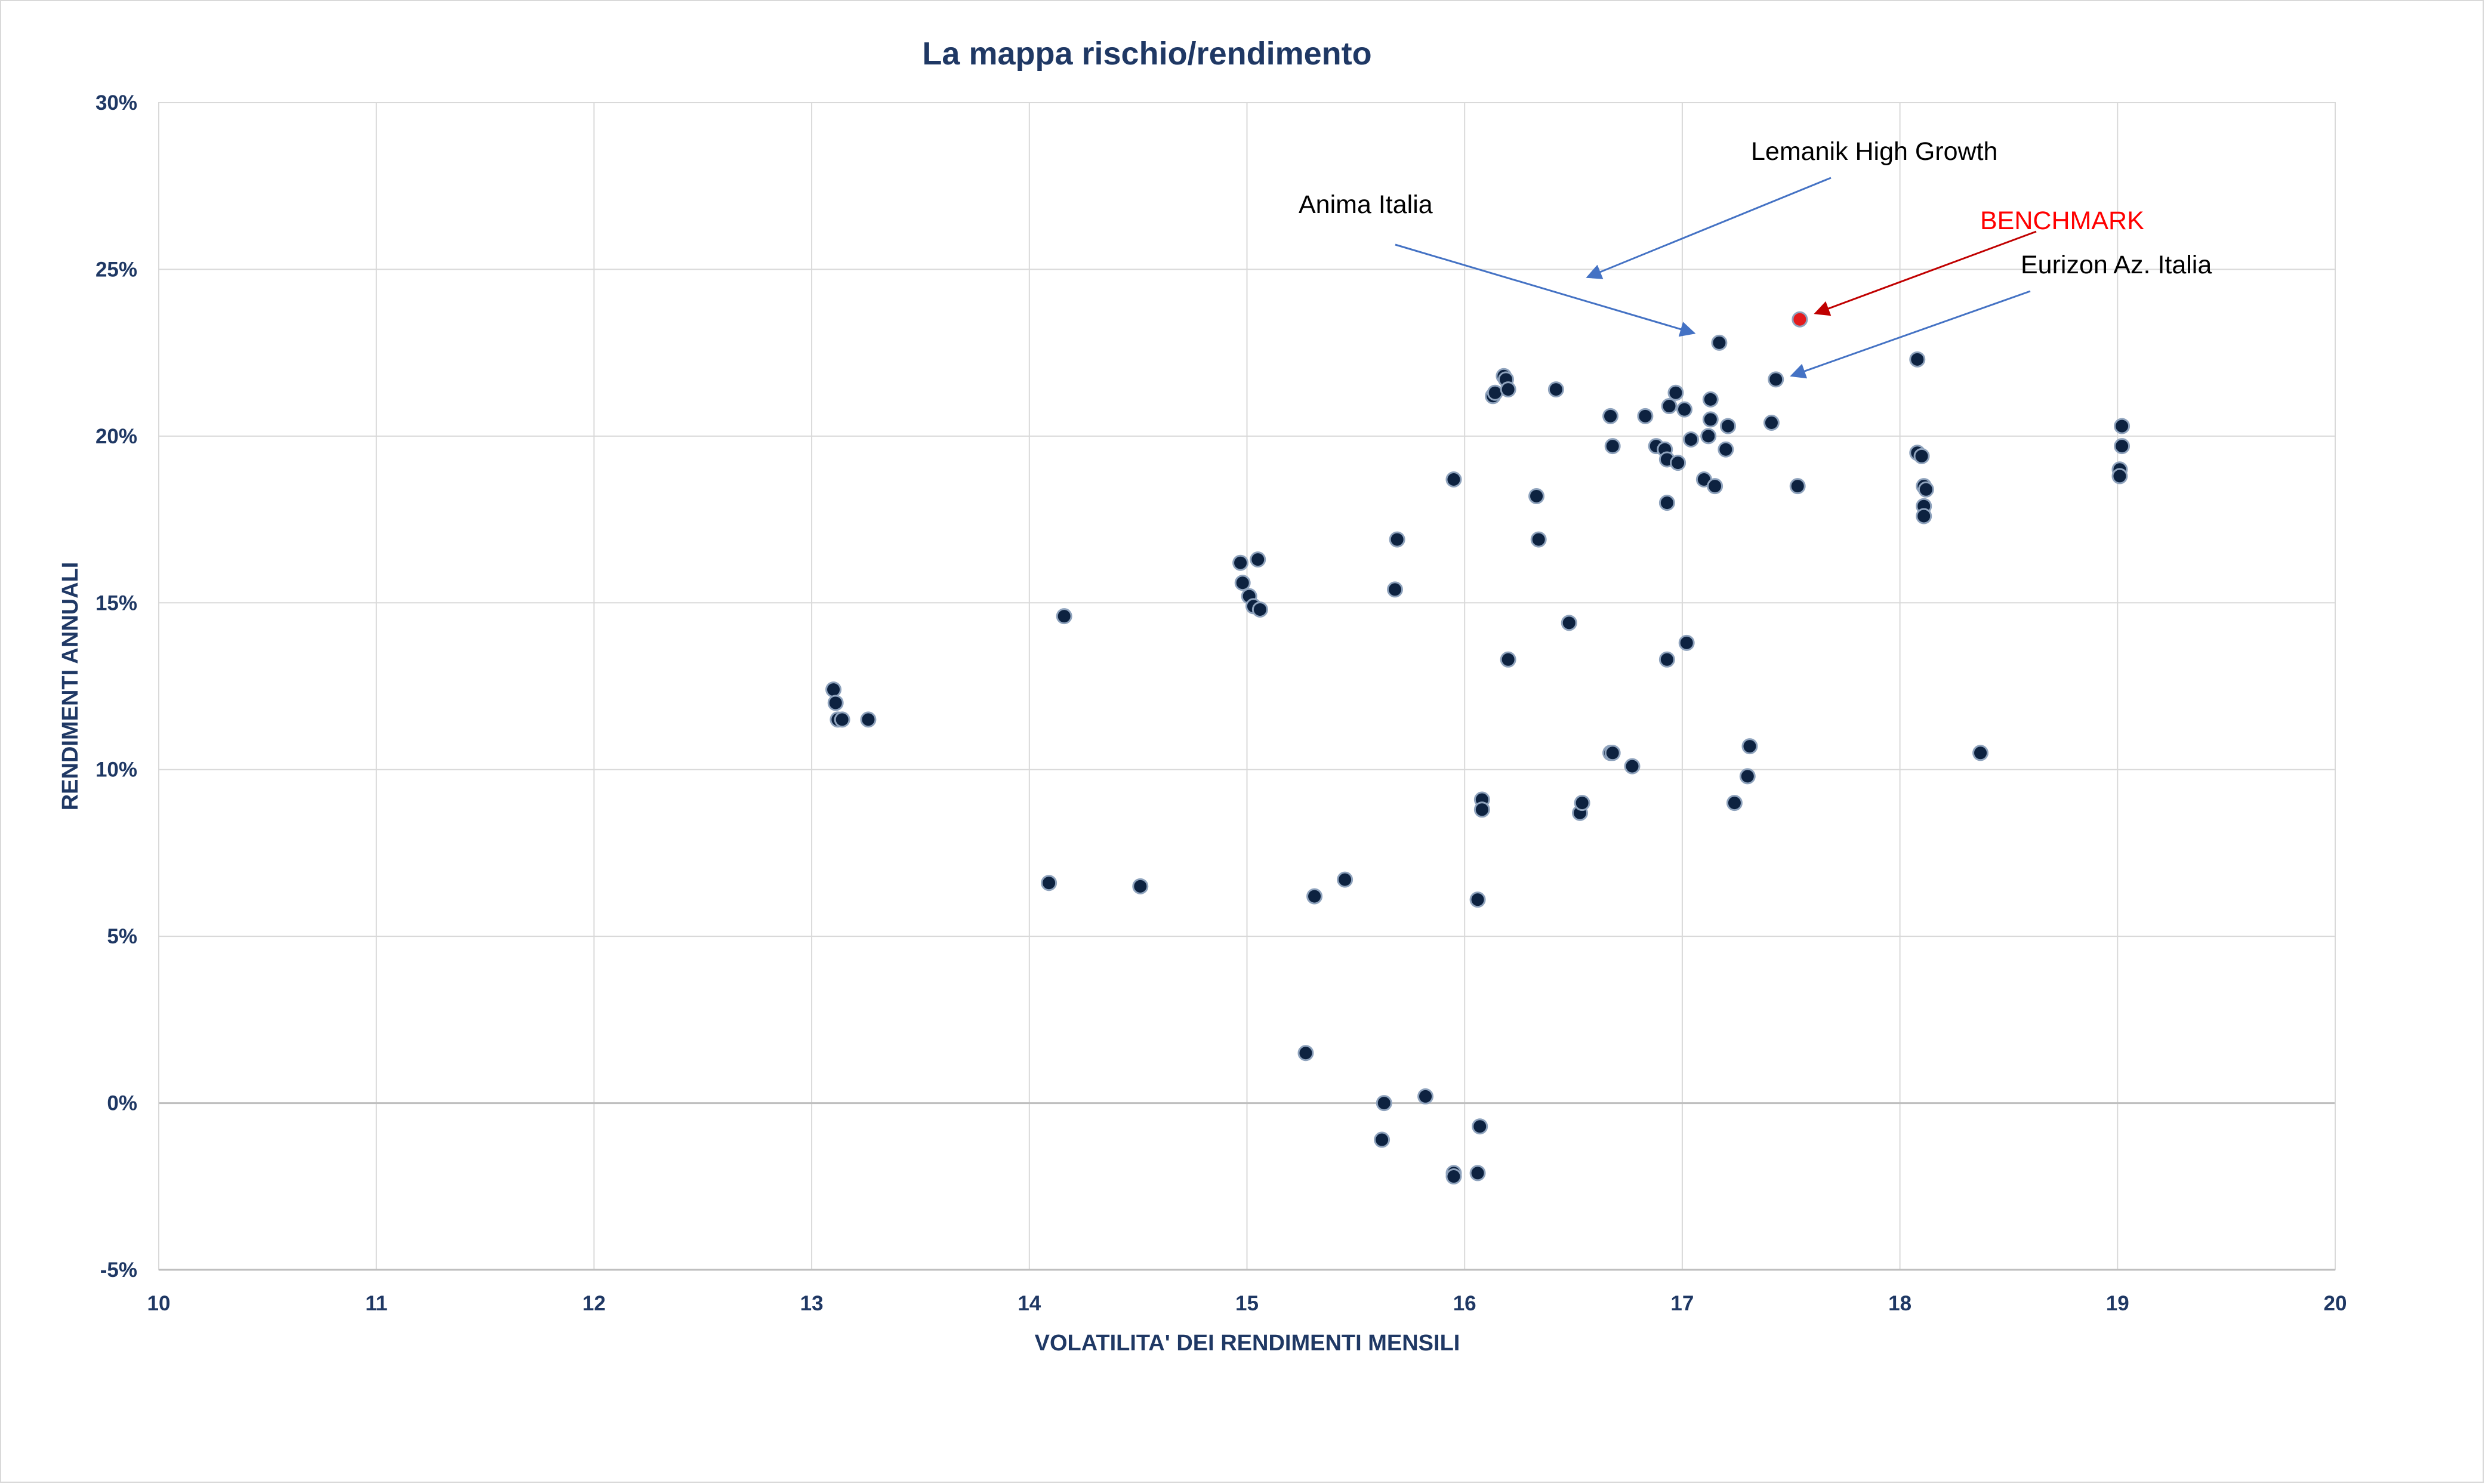  What do you see at coordinates (70, 687) in the screenshot?
I see `y-axis-title: RENDIMENTI ANNUALI` at bounding box center [70, 687].